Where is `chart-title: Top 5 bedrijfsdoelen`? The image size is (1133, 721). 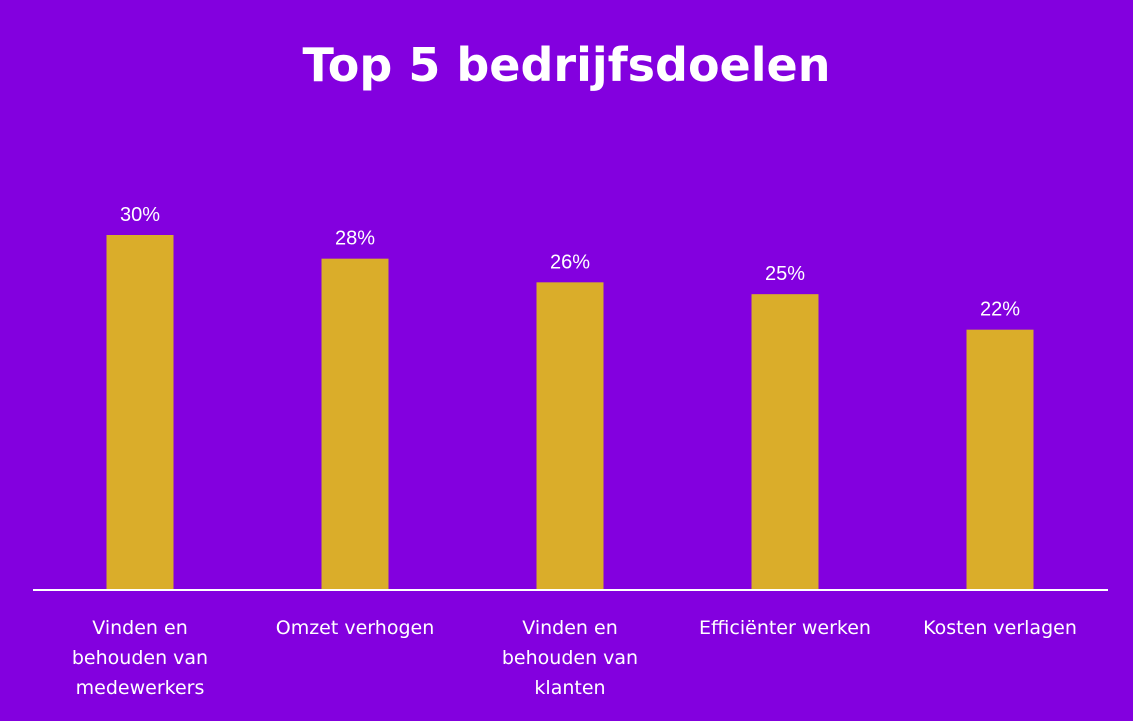
chart-title: Top 5 bedrijfsdoelen is located at coordinates (566, 65).